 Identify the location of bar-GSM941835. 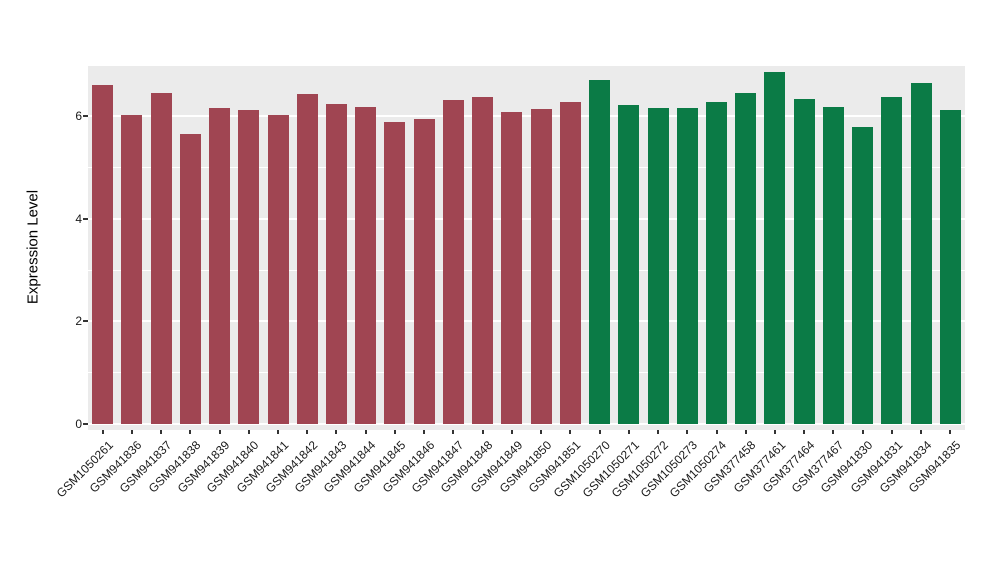
(950, 266).